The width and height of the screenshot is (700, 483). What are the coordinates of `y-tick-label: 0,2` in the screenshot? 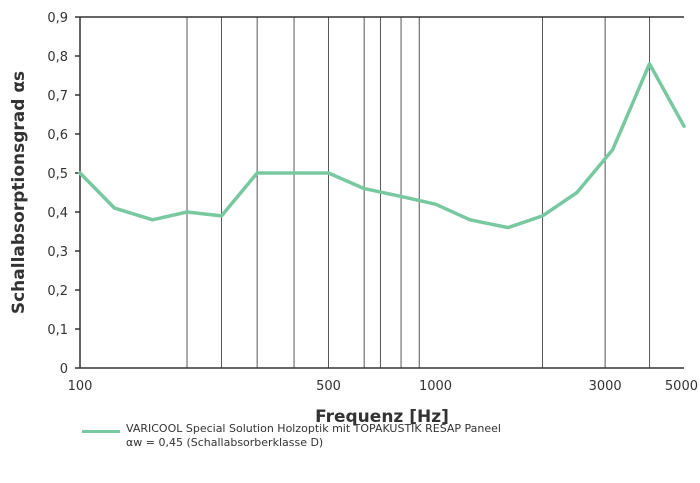 It's located at (57, 291).